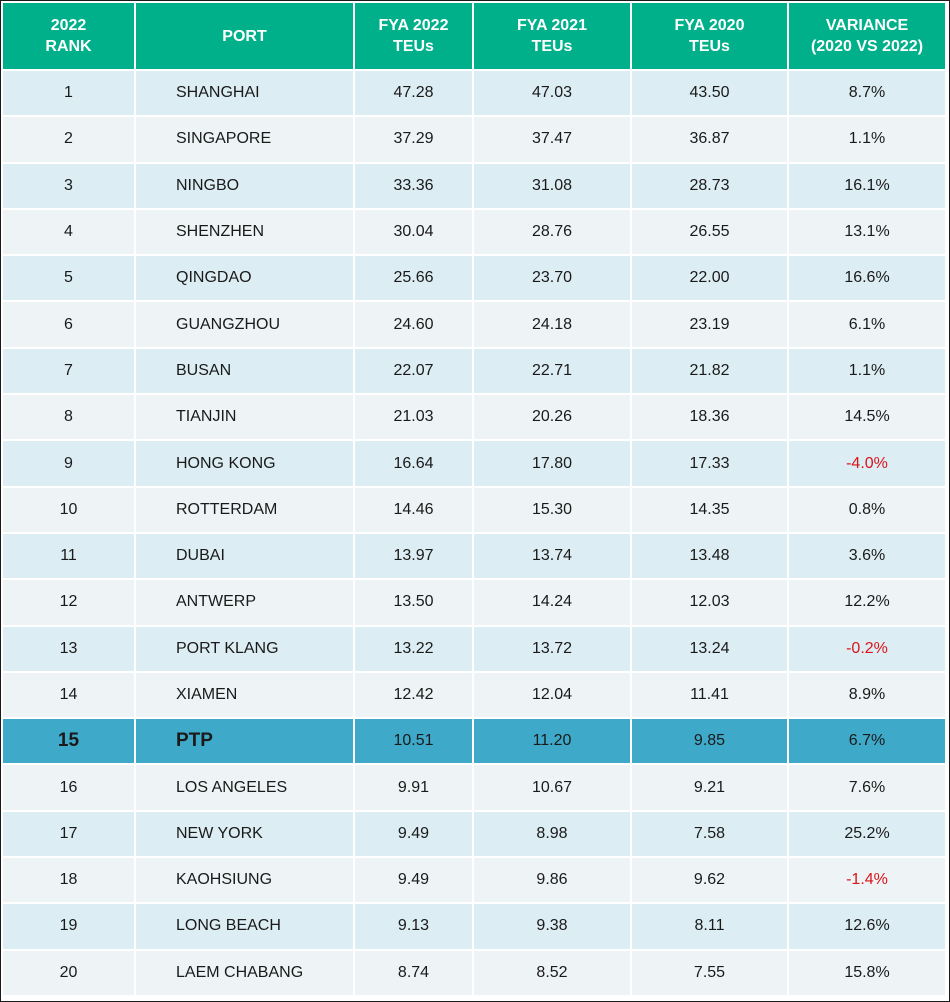 This screenshot has width=950, height=1002. What do you see at coordinates (68, 46) in the screenshot?
I see `header-rank-line-2: RANK` at bounding box center [68, 46].